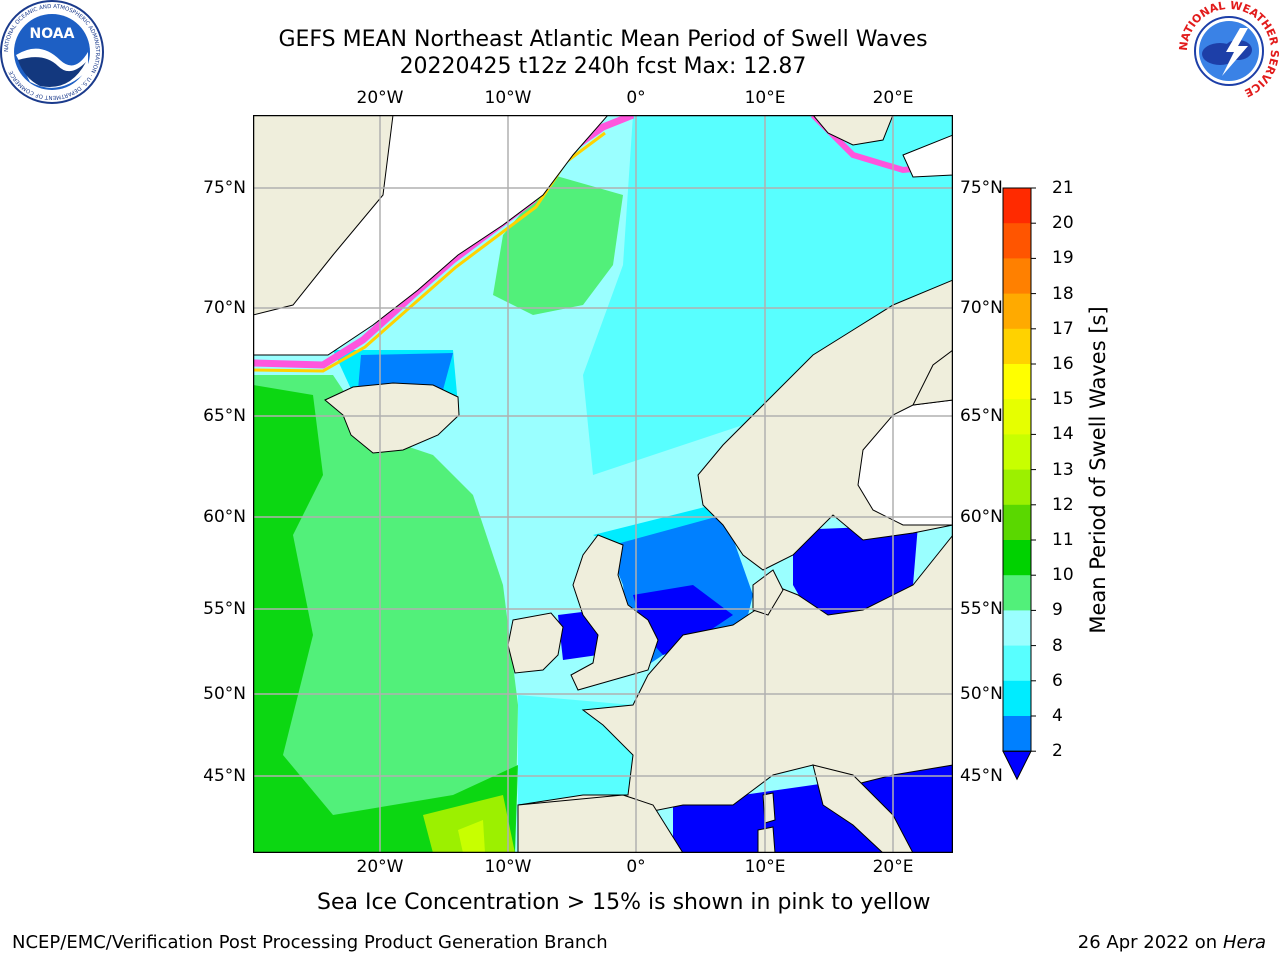 This screenshot has height=960, width=1280. I want to click on field-11-12s, so click(469, 824).